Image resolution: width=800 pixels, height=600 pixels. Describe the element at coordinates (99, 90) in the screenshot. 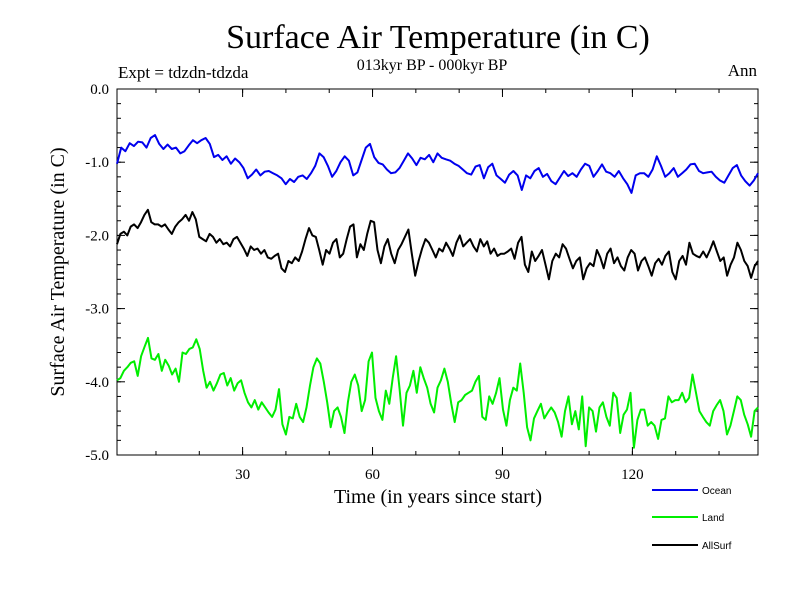

I see `y-tick-label: 0.0` at that location.